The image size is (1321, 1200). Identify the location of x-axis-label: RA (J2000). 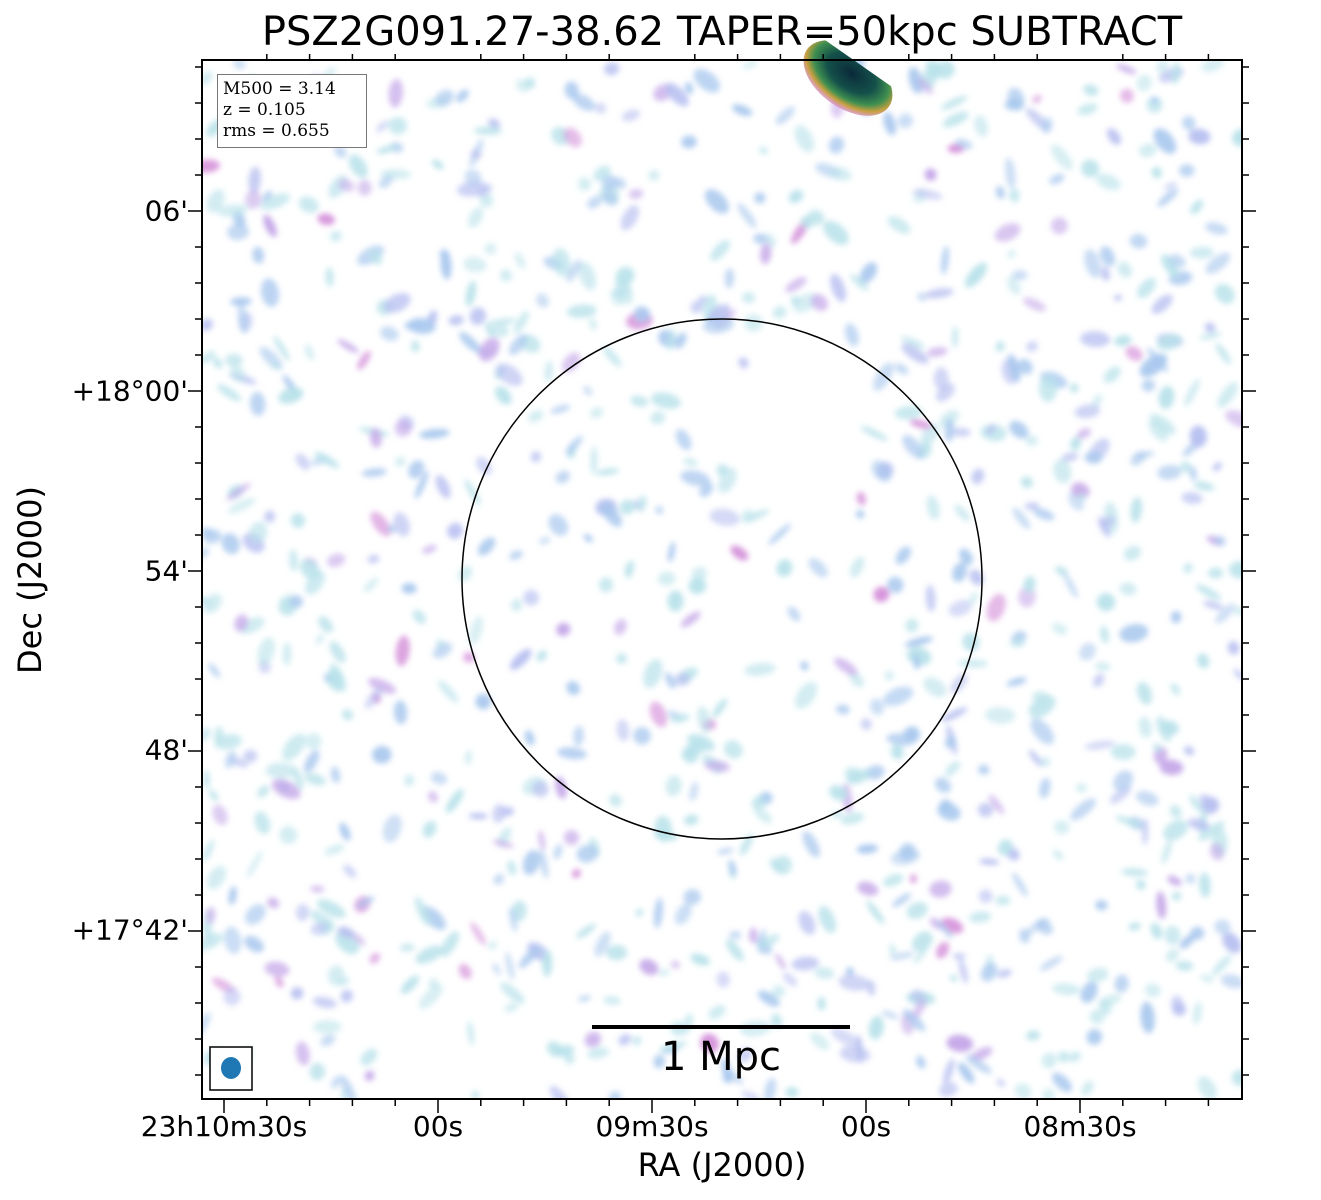
(722, 1165).